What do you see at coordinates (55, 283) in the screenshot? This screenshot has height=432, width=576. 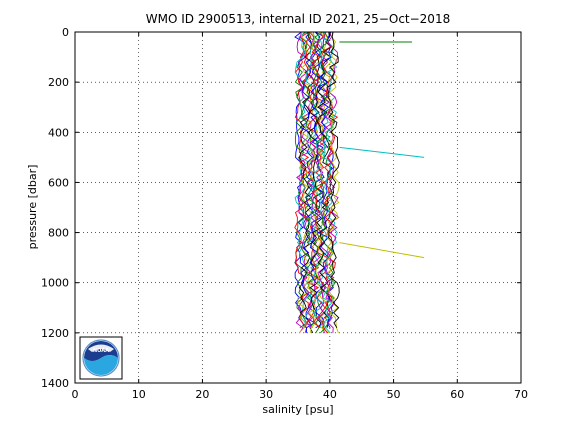 I see `y-tick-label: 1000` at bounding box center [55, 283].